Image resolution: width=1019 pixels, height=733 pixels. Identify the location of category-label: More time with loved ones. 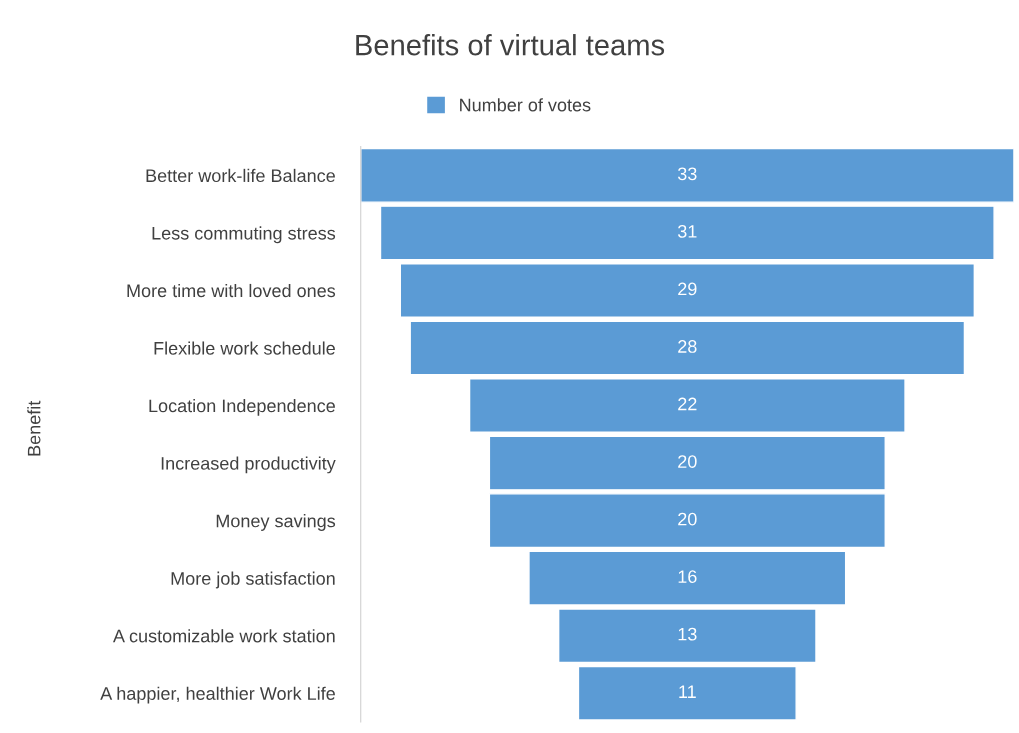
(231, 290).